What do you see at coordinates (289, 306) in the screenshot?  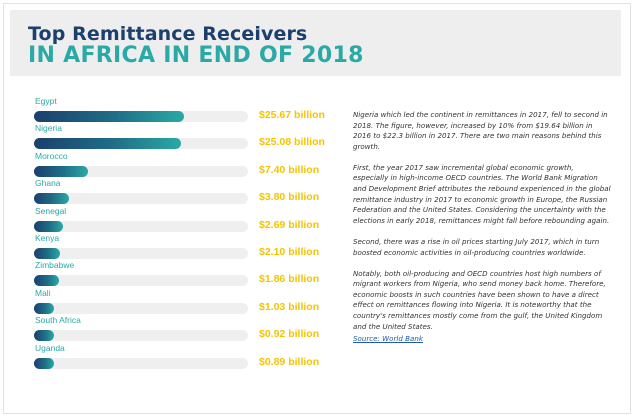 I see `value-label: $1.03 billion` at bounding box center [289, 306].